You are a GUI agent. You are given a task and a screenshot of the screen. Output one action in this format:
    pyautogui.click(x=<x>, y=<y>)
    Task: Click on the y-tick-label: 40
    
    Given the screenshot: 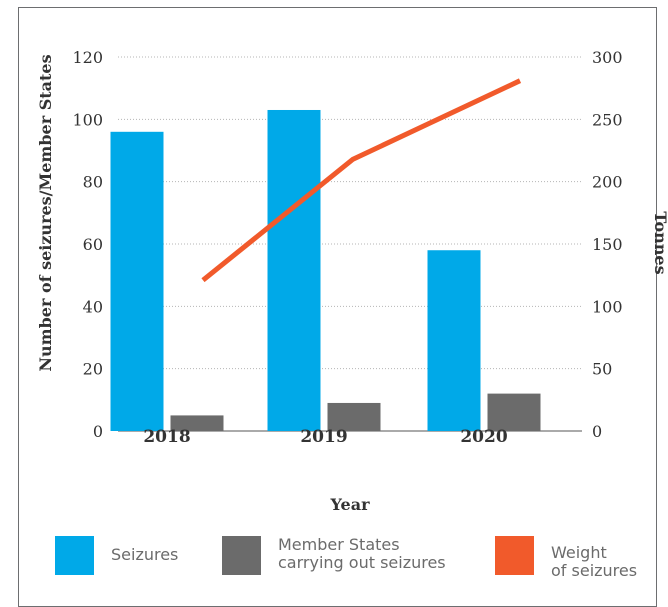 What is the action you would take?
    pyautogui.click(x=93, y=306)
    